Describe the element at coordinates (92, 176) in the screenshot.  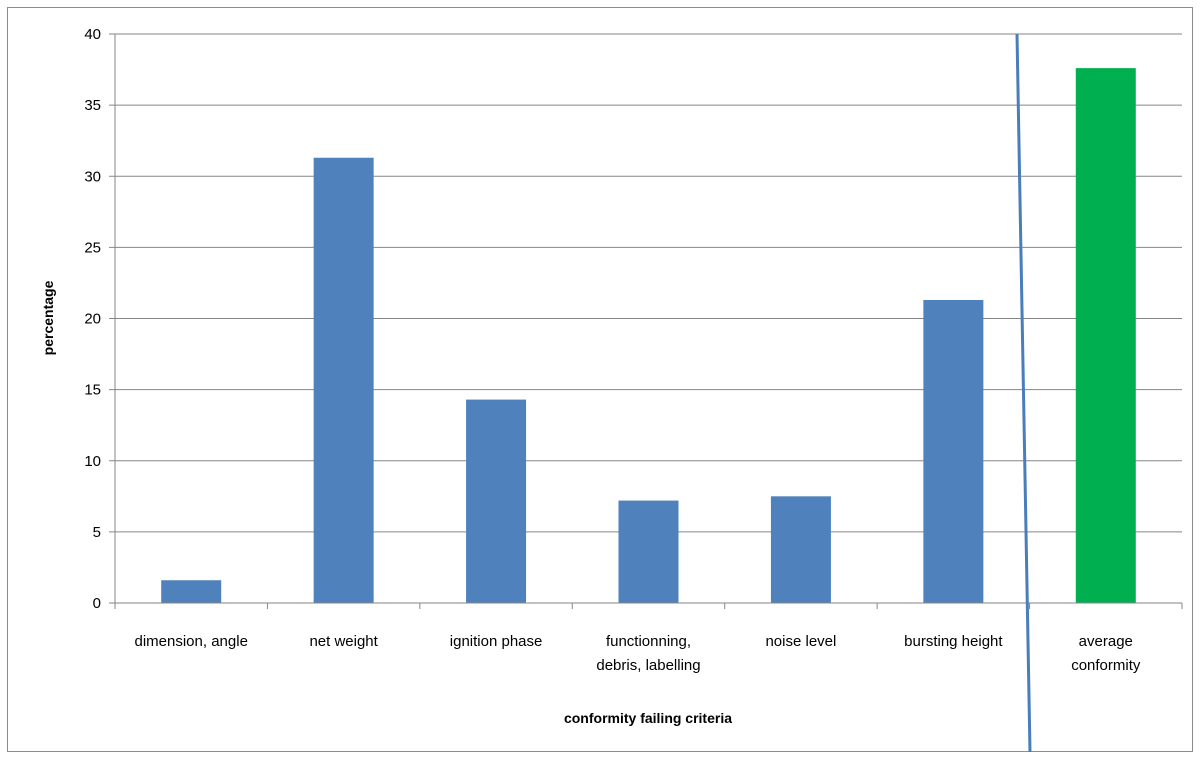
I see `y-tick-label: 30` at that location.